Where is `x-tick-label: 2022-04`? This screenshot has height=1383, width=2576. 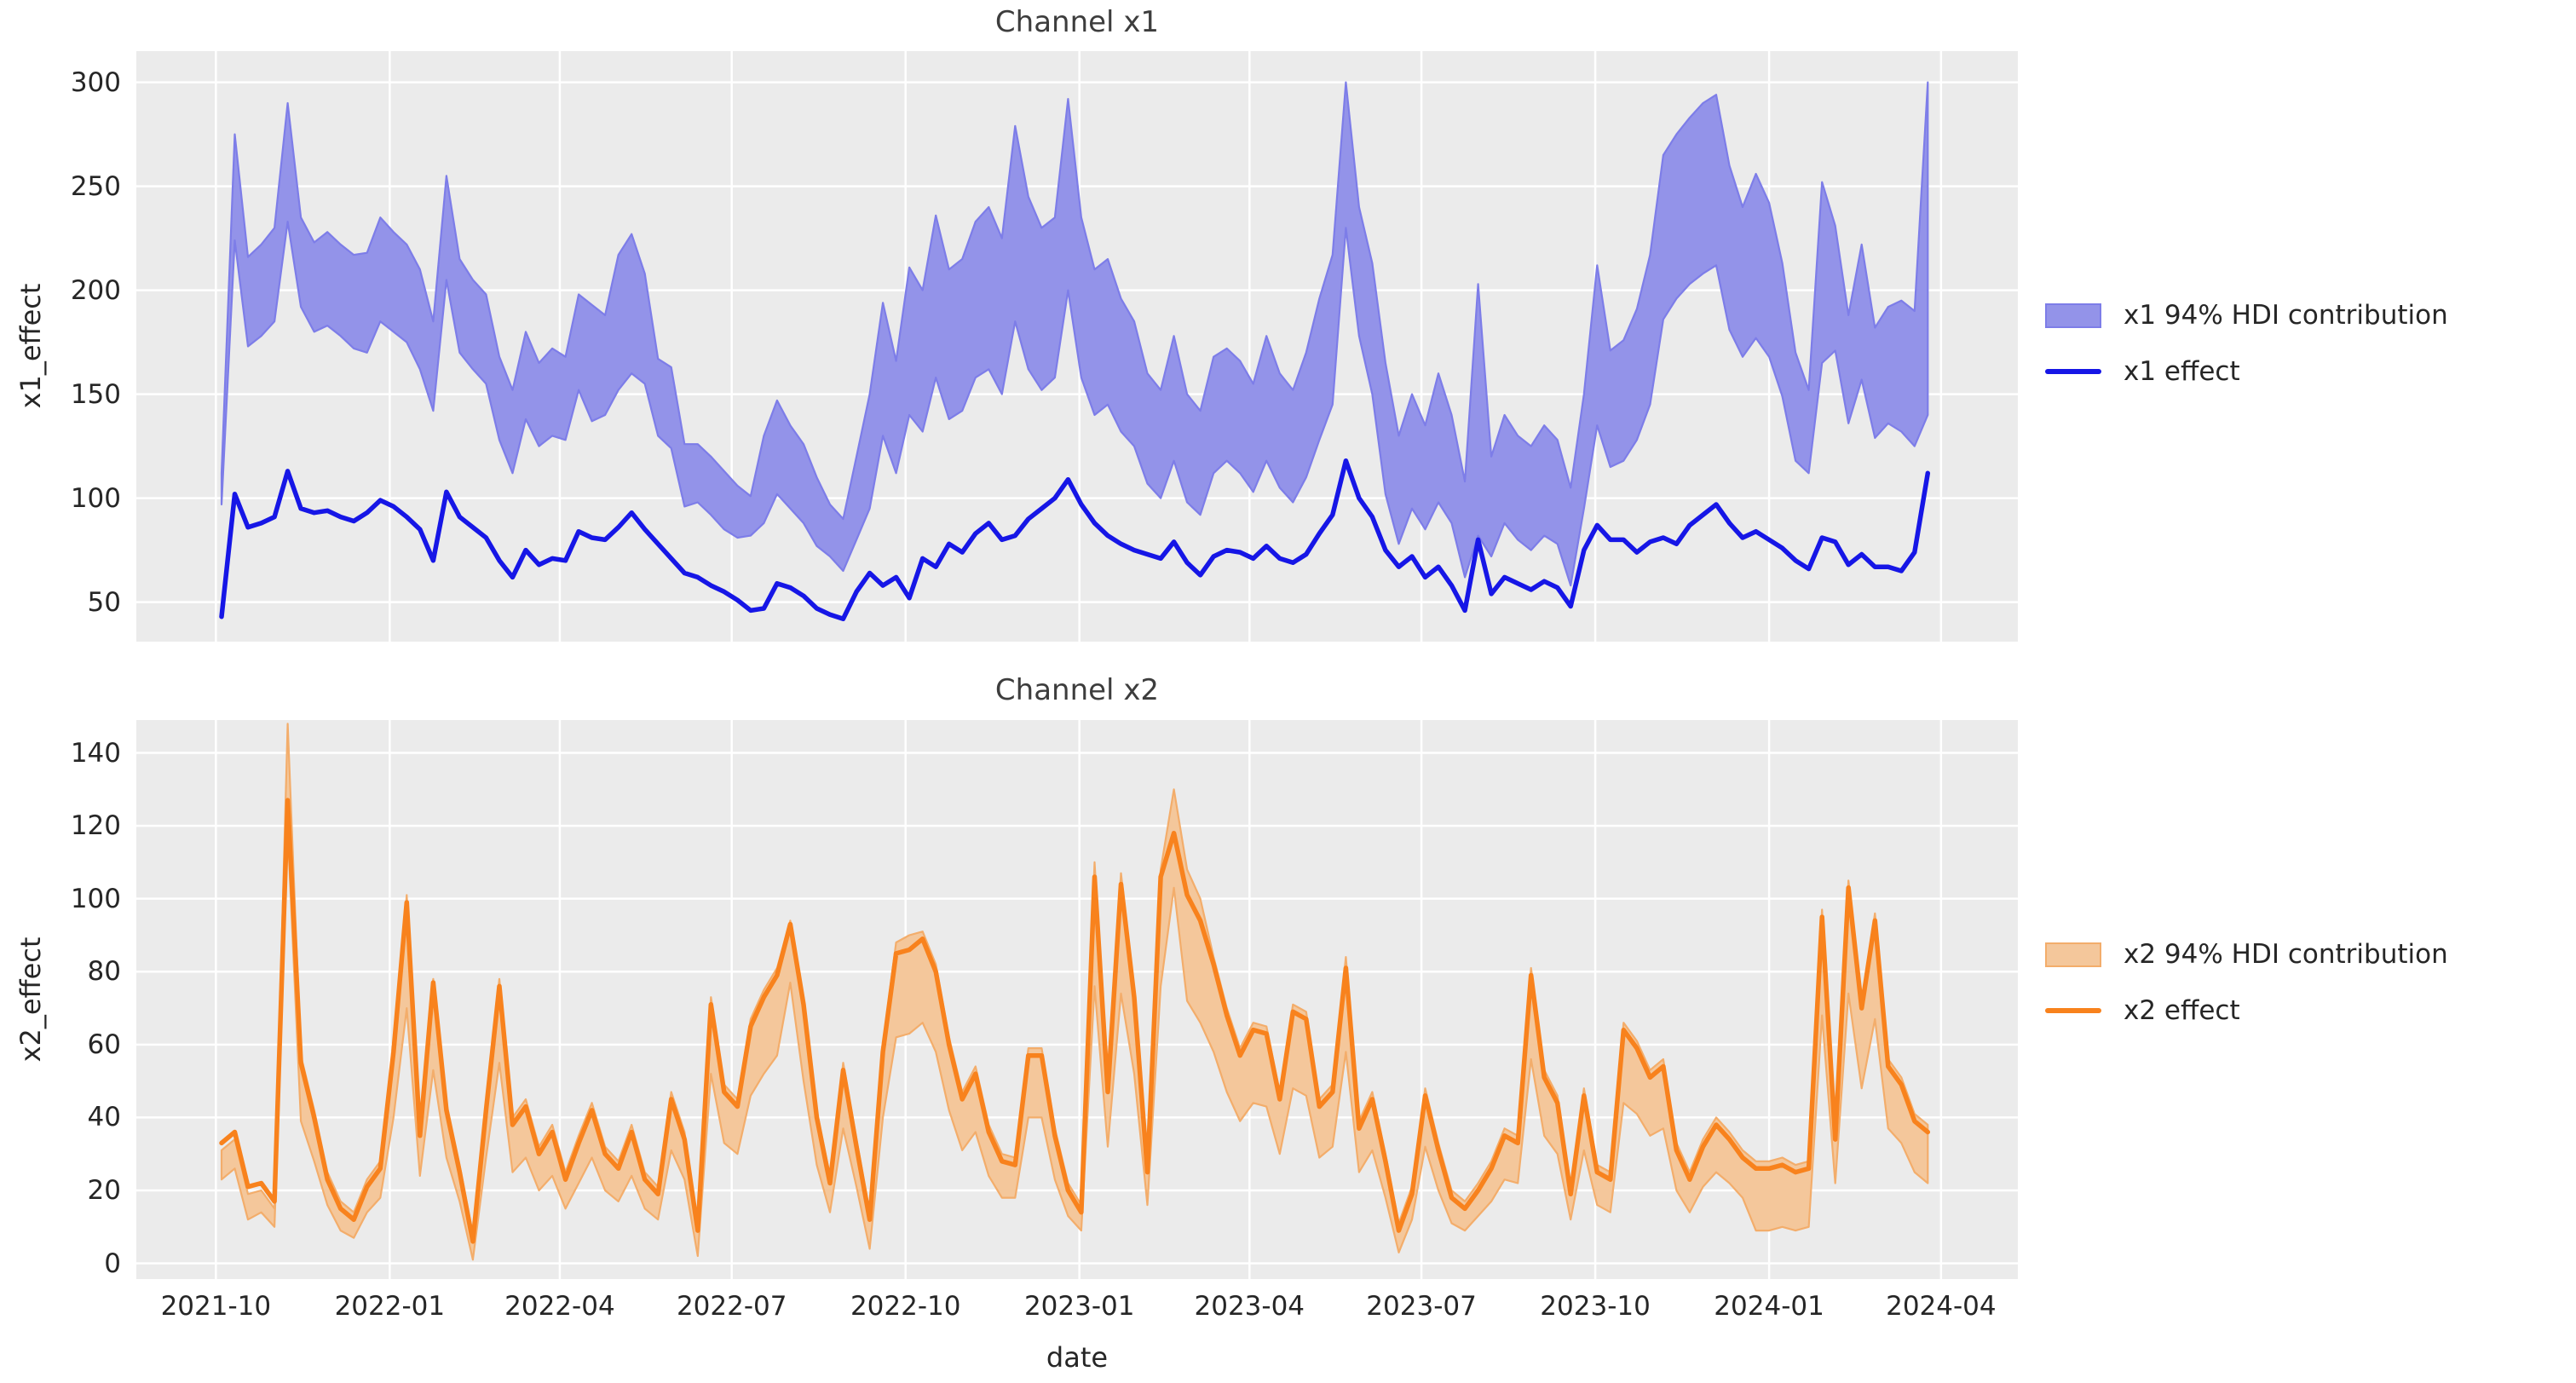 x-tick-label: 2022-04 is located at coordinates (559, 1306).